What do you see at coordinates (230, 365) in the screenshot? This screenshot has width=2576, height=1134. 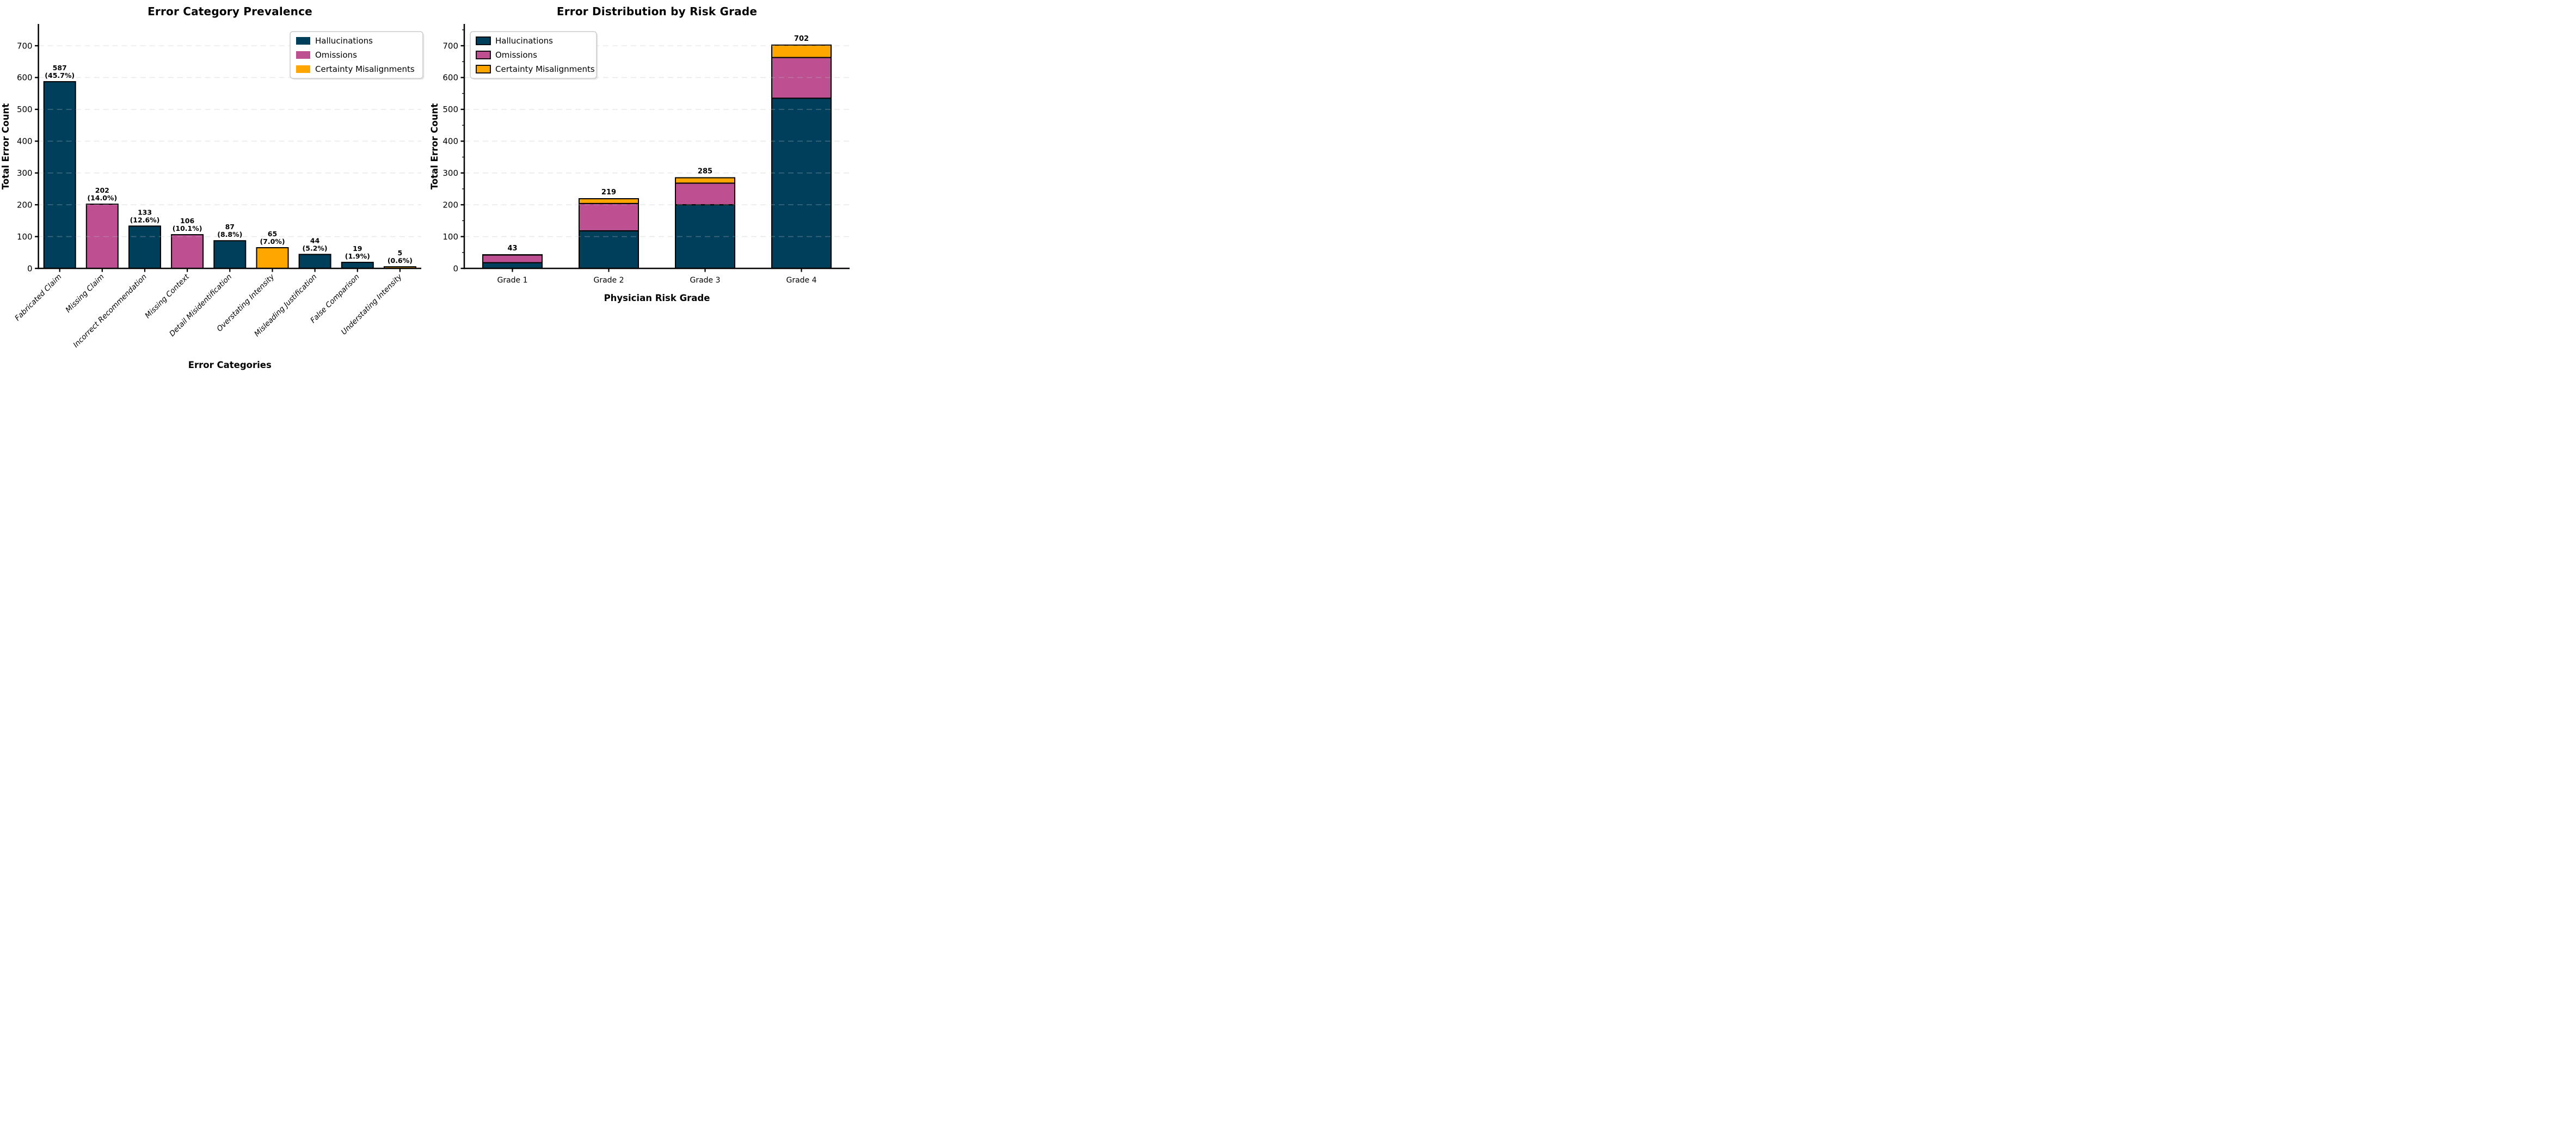 I see `x-axis-label: Error Categories` at bounding box center [230, 365].